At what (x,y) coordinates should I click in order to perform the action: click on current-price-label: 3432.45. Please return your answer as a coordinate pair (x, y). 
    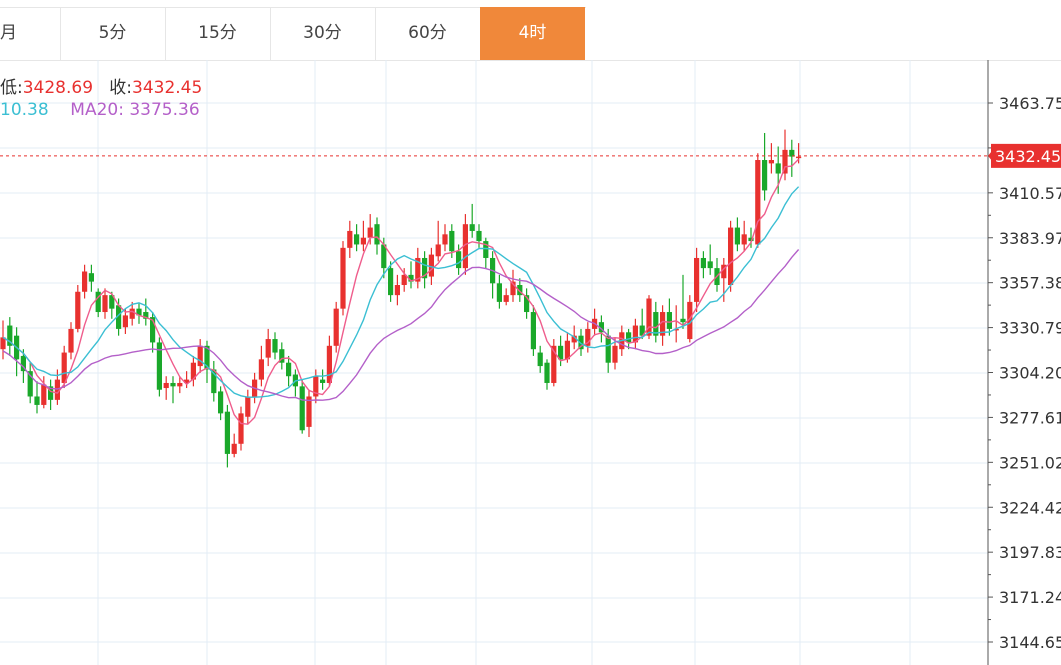
    Looking at the image, I should click on (1028, 156).